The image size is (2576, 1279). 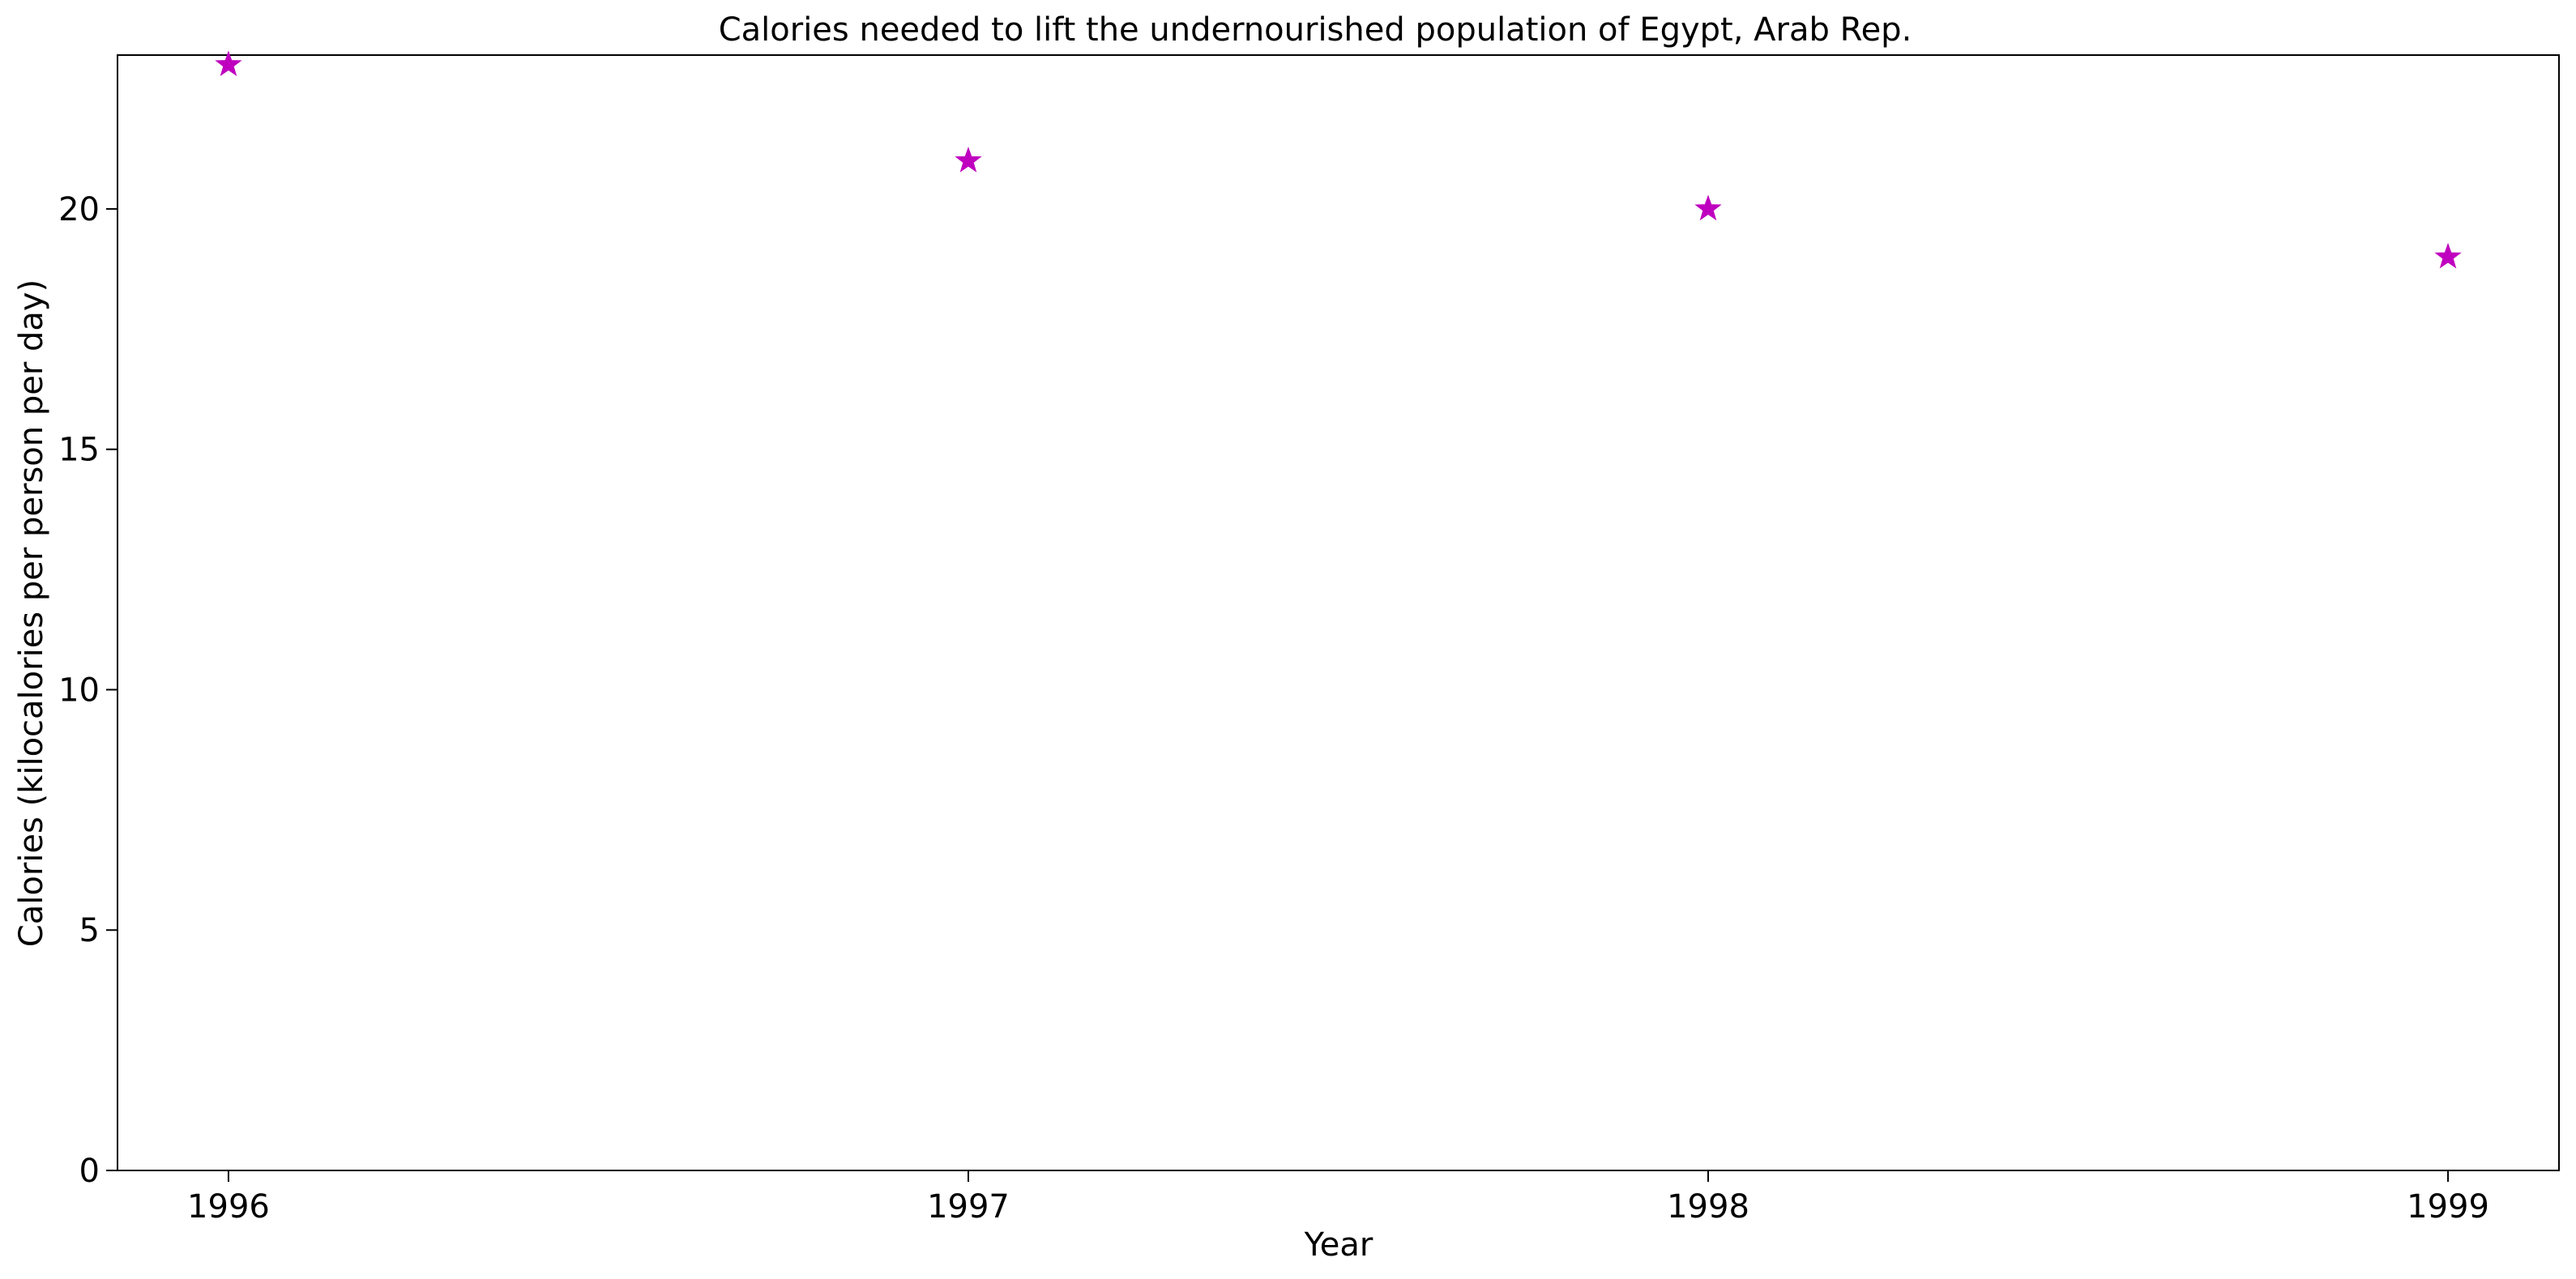 What do you see at coordinates (968, 1207) in the screenshot?
I see `x-tick-label: 1997` at bounding box center [968, 1207].